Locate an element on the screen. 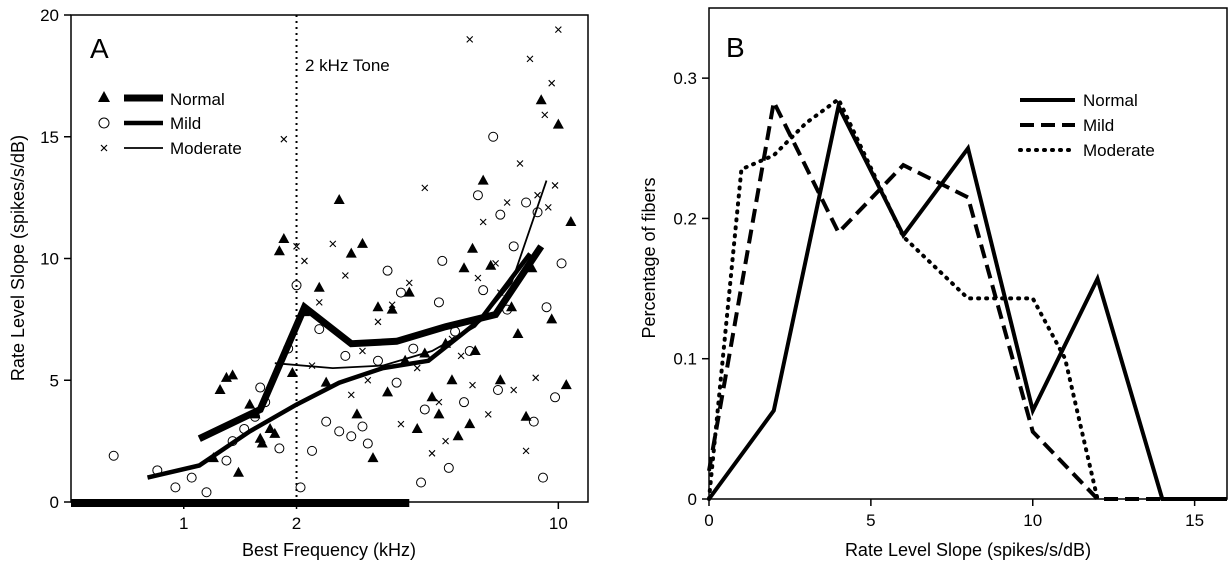 The height and width of the screenshot is (567, 1230). panel-a-x-tick-label: 10 is located at coordinates (558, 523).